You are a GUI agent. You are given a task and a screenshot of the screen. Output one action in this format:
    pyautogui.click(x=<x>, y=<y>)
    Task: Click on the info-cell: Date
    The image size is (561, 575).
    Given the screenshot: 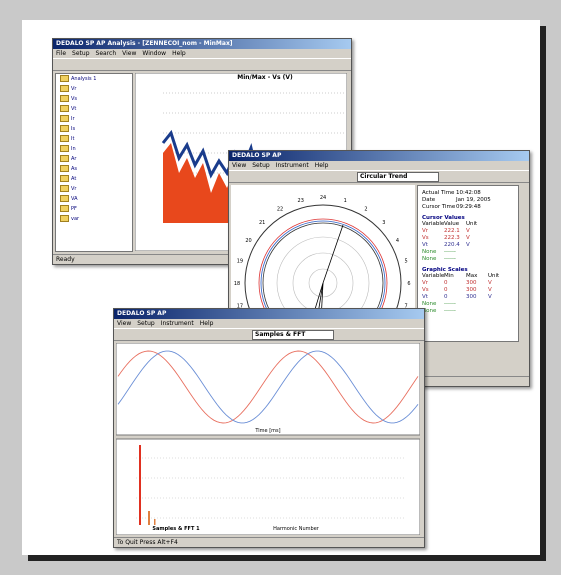 What is the action you would take?
    pyautogui.click(x=429, y=200)
    